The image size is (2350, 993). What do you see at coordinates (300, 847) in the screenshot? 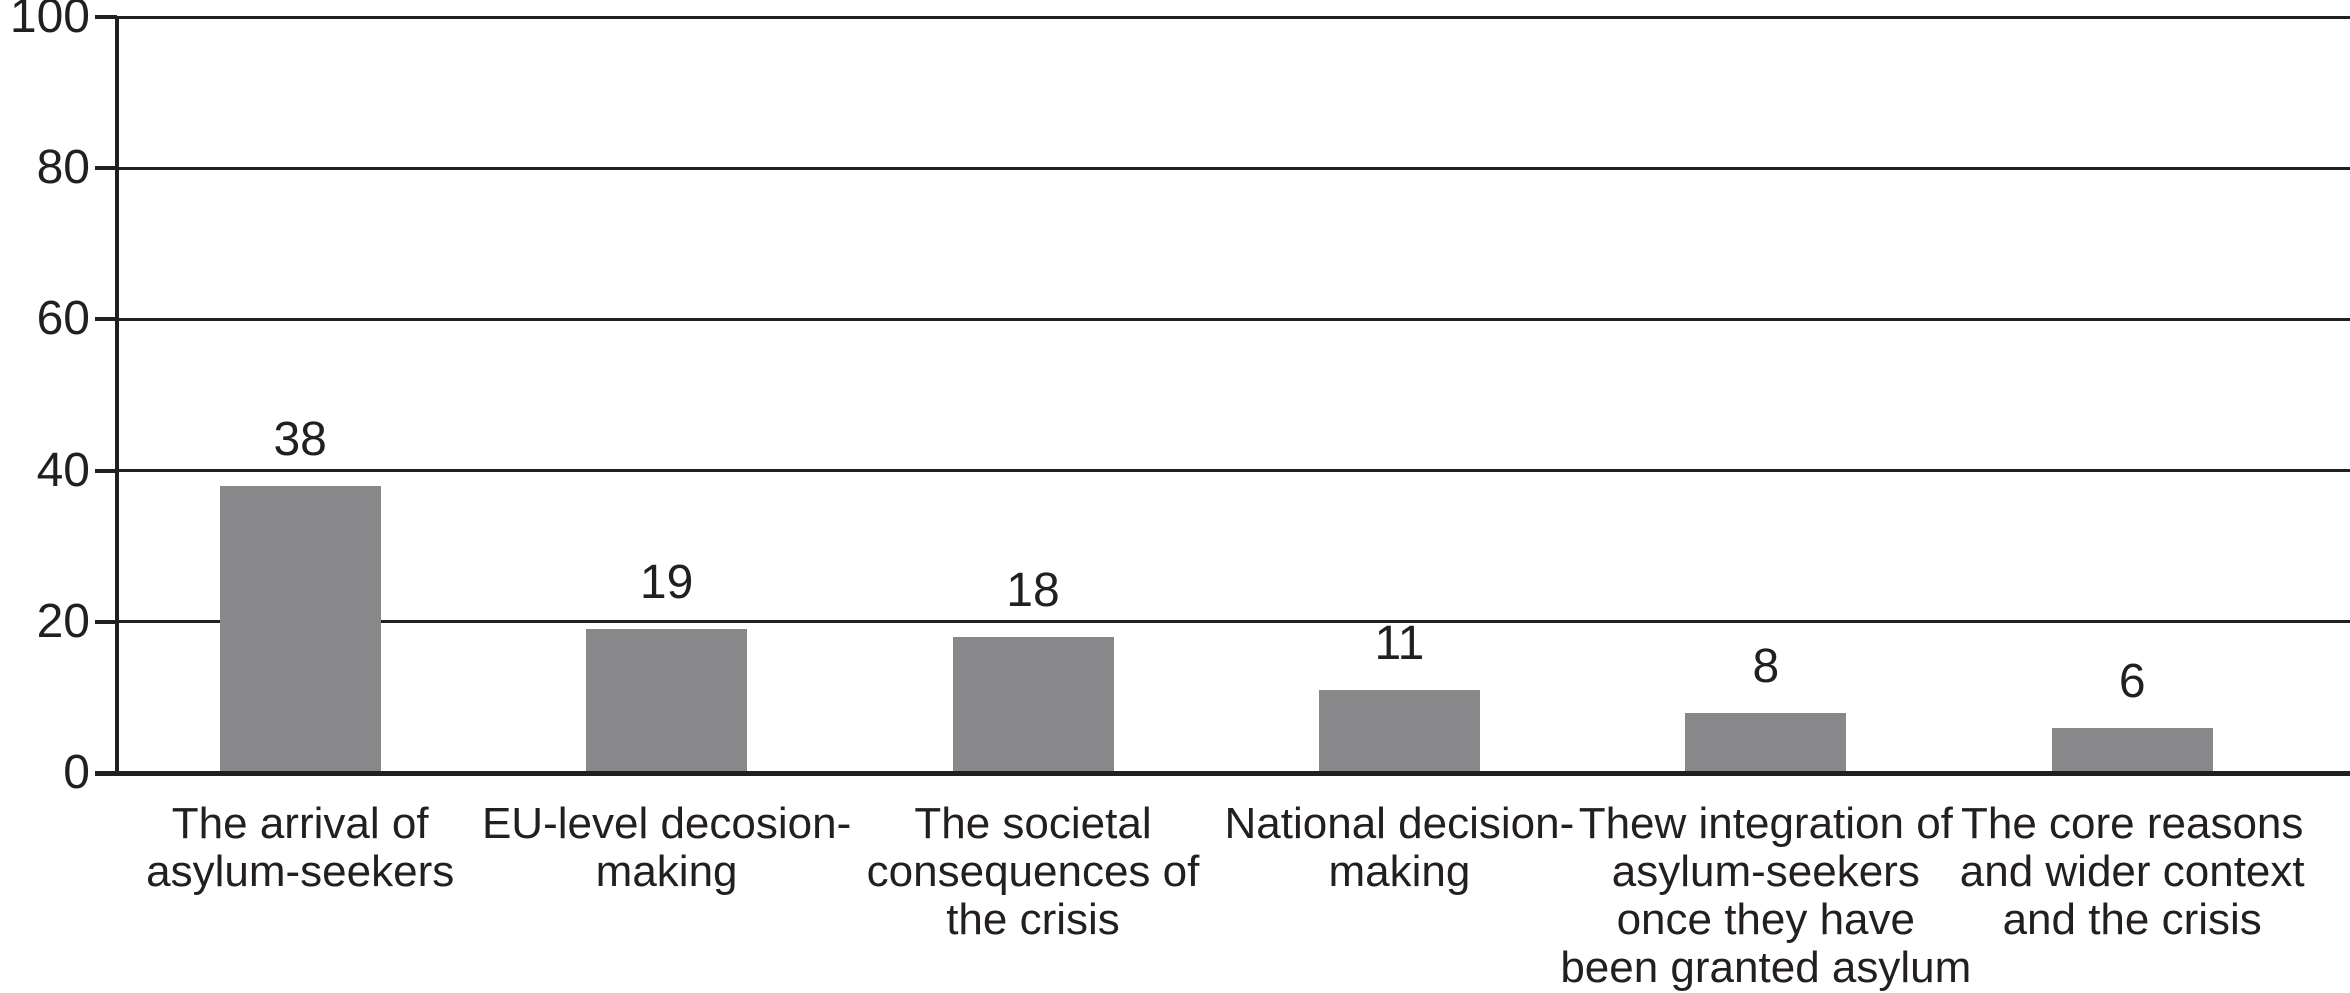
I see `x-axis-category-label-1: The arrival of asylum-seekers` at bounding box center [300, 847].